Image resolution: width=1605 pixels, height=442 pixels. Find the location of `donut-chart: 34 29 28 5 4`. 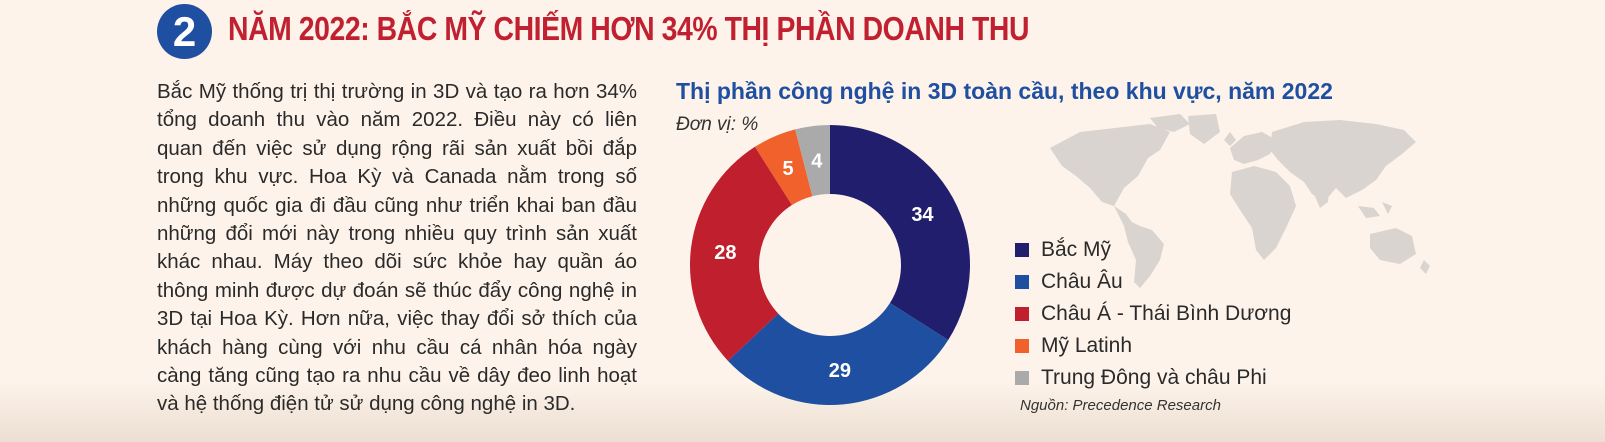

donut-chart: 34 29 28 5 4 is located at coordinates (830, 265).